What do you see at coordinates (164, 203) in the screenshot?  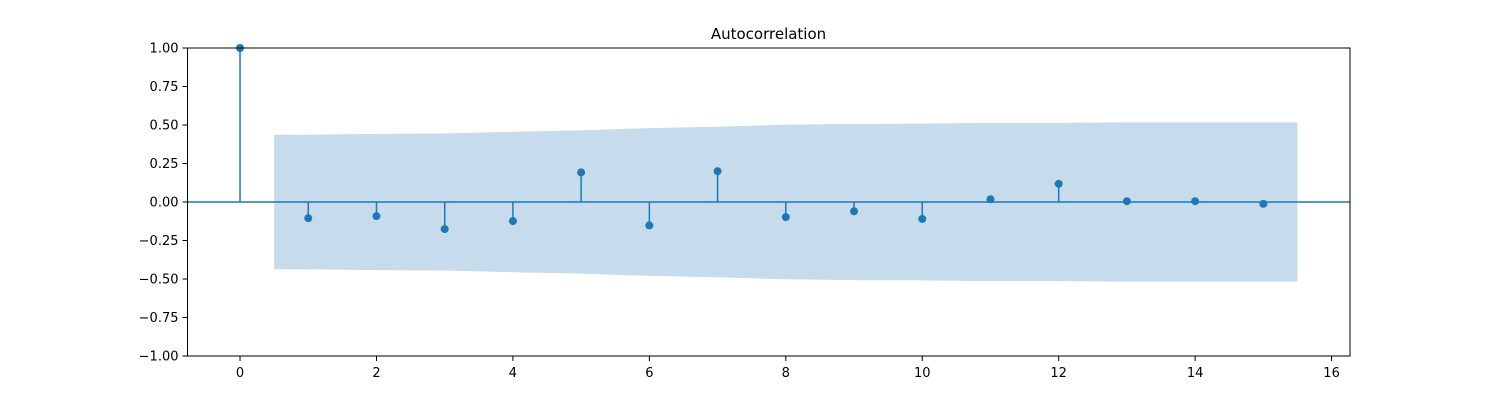 I see `y-tick-label-4: 0.00` at bounding box center [164, 203].